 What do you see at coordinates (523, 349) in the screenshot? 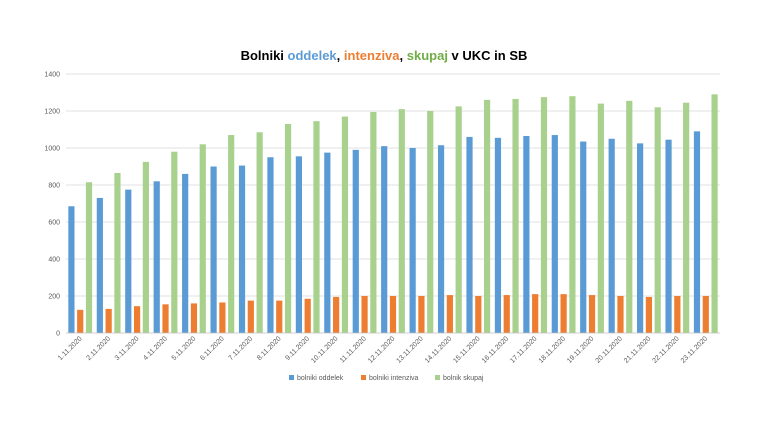
I see `x-tick-label: 17.11.2020` at bounding box center [523, 349].